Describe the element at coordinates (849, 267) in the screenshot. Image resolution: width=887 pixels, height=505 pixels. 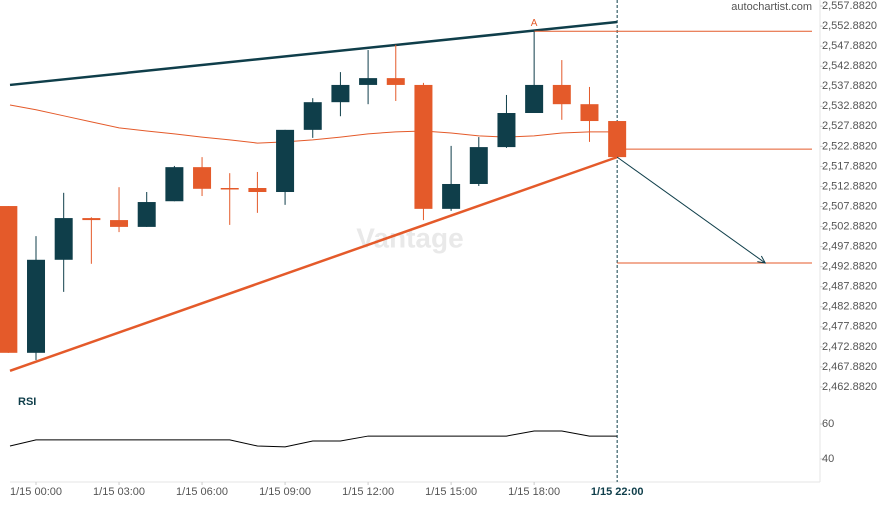
I see `y-tick-label: 2,492.8820` at that location.